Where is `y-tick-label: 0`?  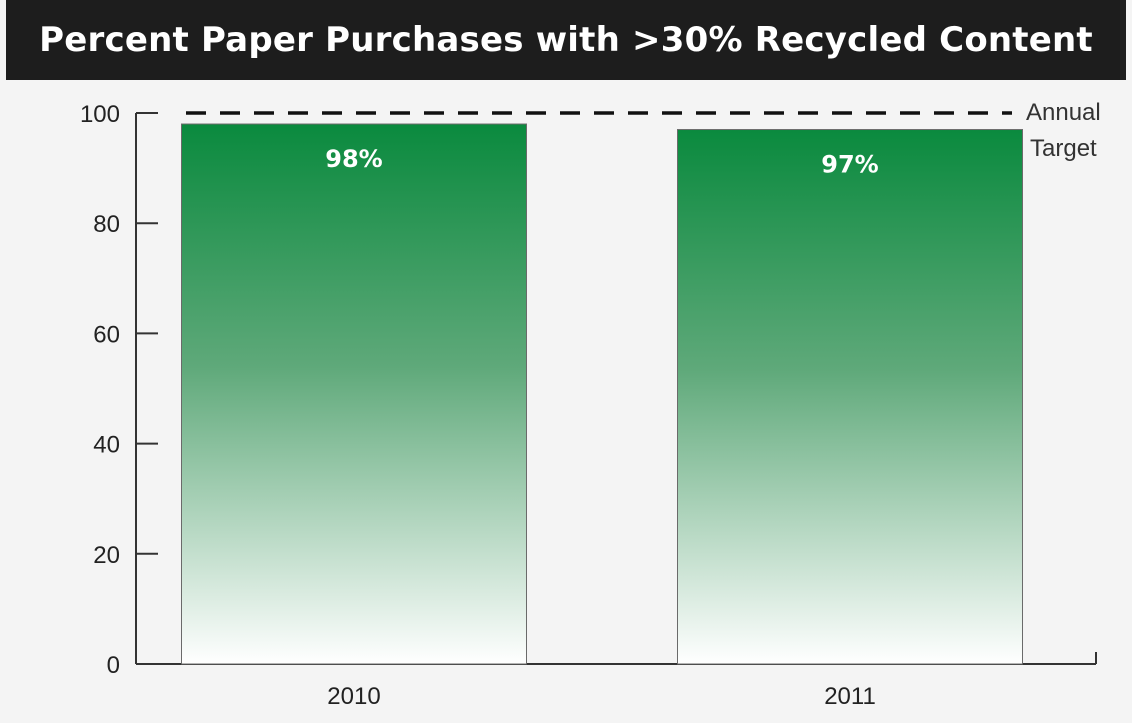
y-tick-label: 0 is located at coordinates (113, 665).